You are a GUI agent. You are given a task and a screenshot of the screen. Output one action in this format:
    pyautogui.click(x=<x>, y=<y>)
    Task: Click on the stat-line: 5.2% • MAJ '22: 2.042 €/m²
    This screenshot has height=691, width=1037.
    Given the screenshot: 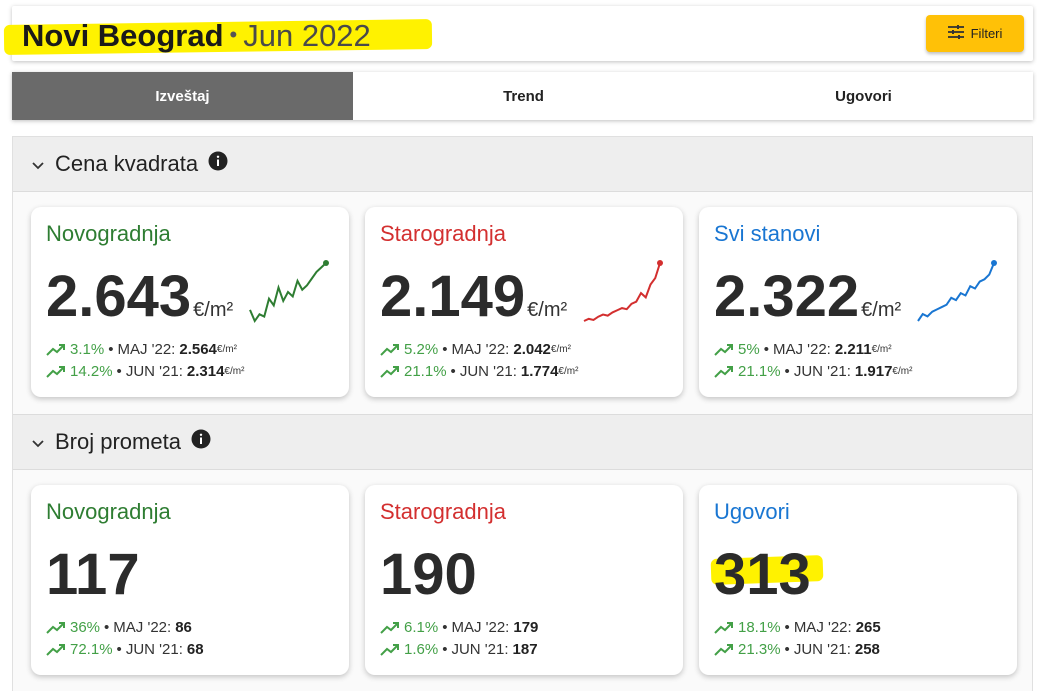 What is the action you would take?
    pyautogui.click(x=479, y=350)
    